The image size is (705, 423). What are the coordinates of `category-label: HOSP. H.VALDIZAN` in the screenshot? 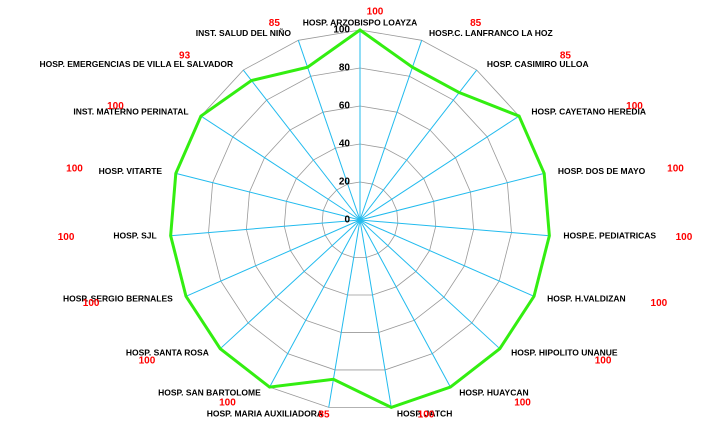 It's located at (586, 298).